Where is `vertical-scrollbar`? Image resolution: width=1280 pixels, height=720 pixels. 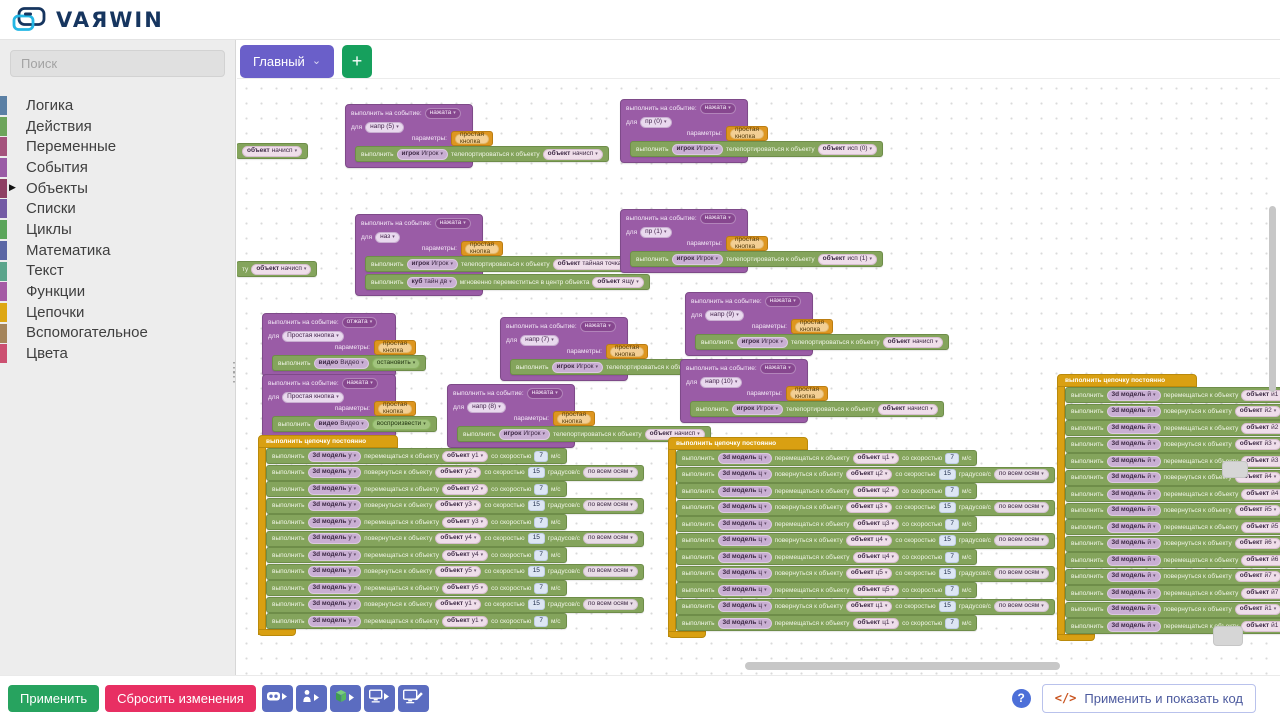
vertical-scrollbar is located at coordinates (1272, 299).